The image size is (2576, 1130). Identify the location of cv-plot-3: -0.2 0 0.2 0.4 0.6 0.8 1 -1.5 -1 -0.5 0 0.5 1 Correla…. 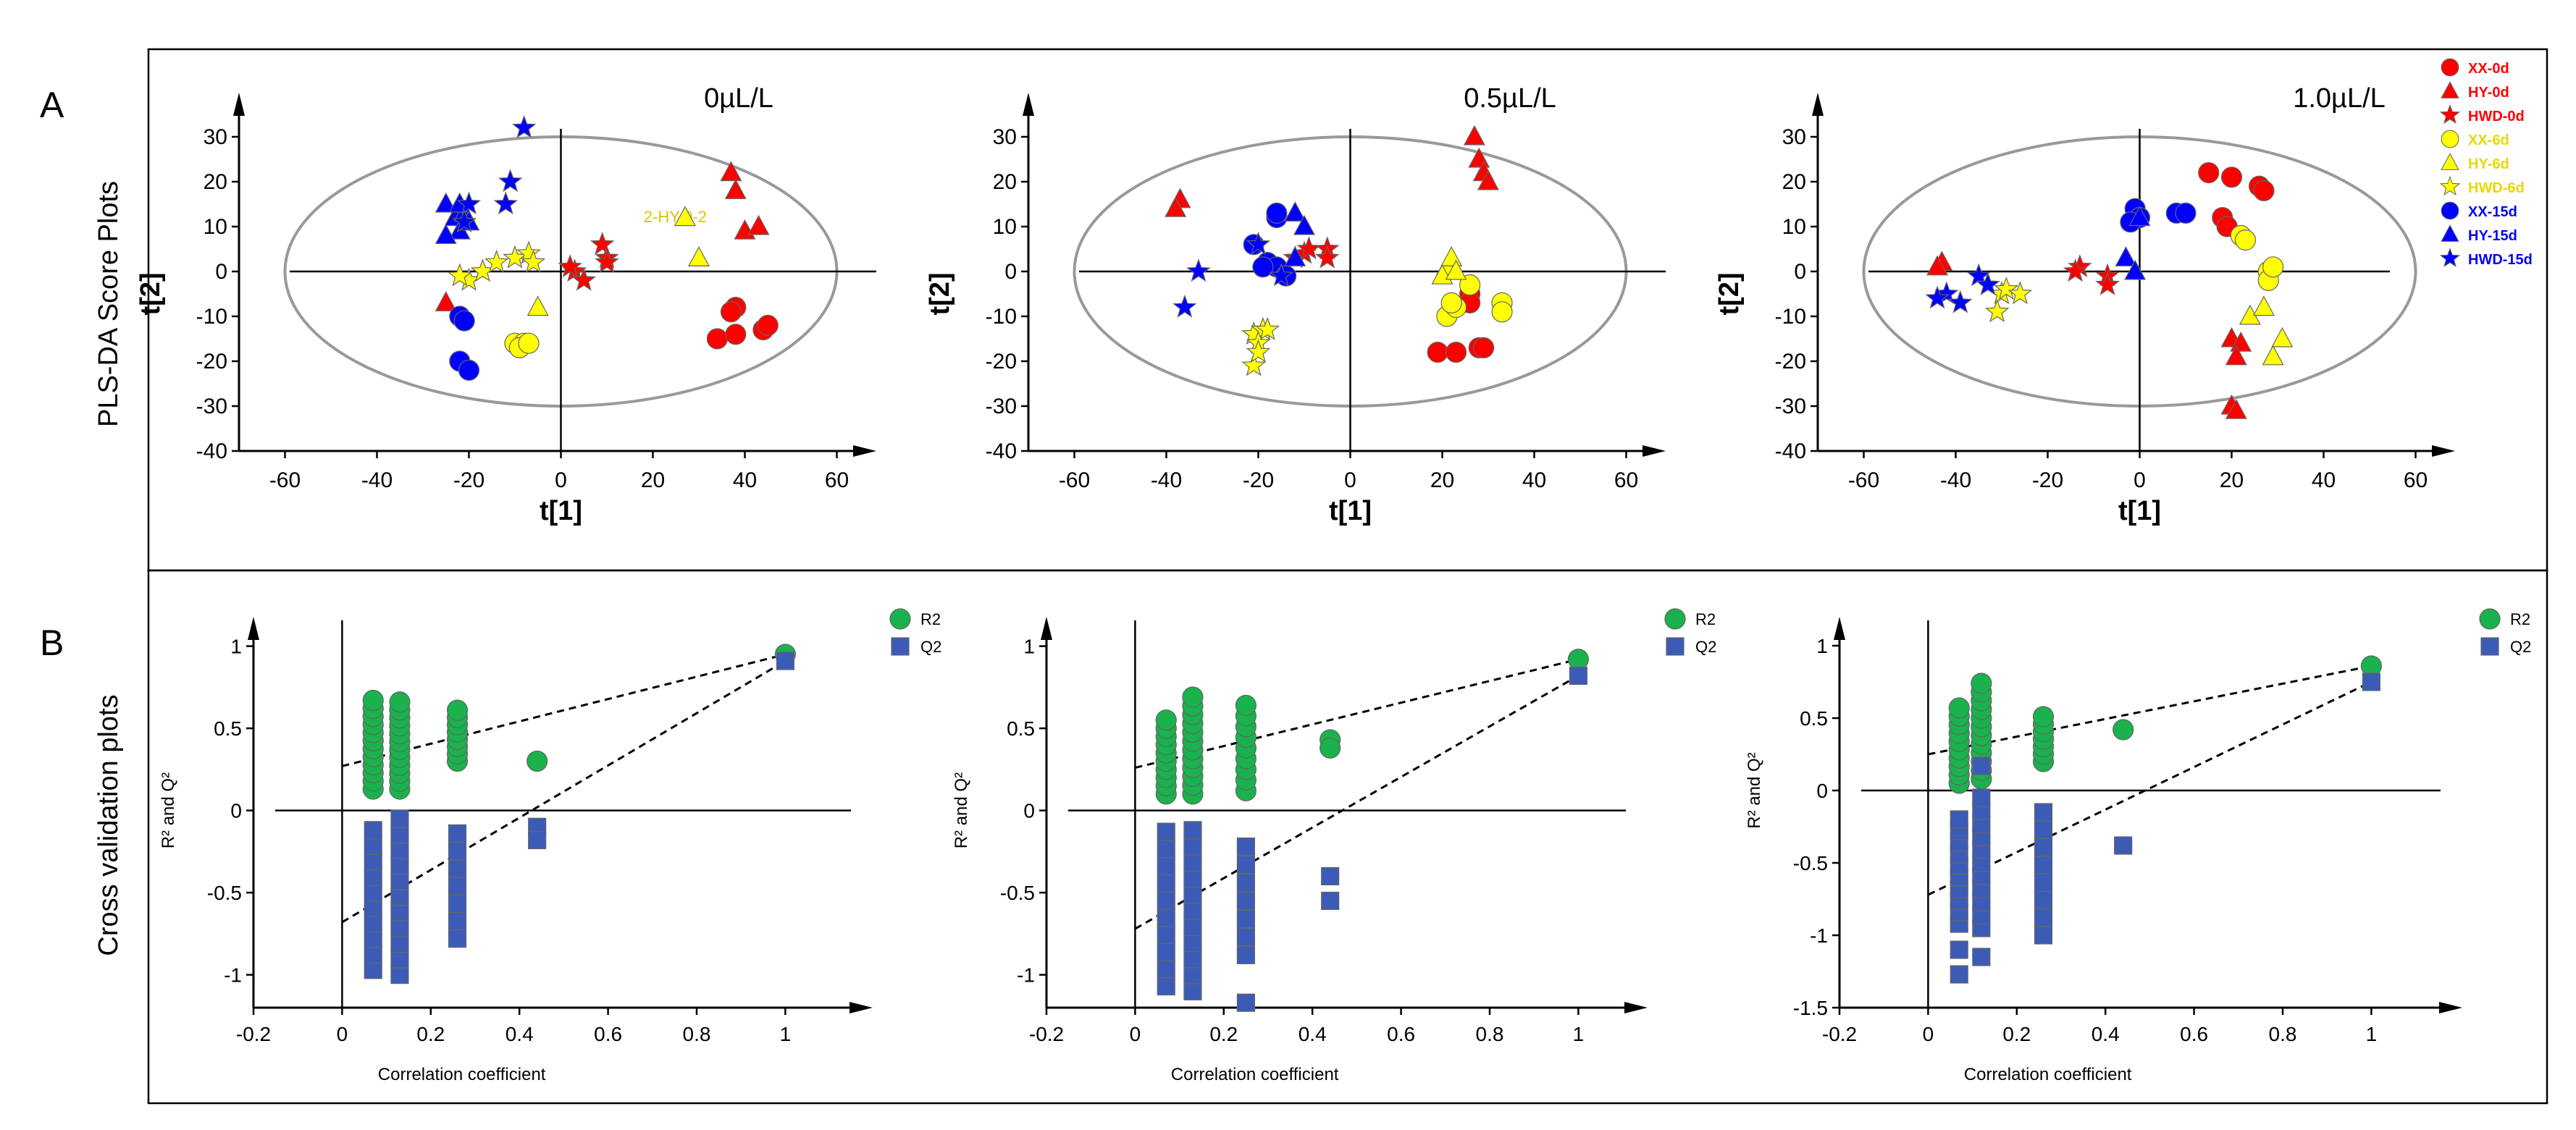
(2138, 846).